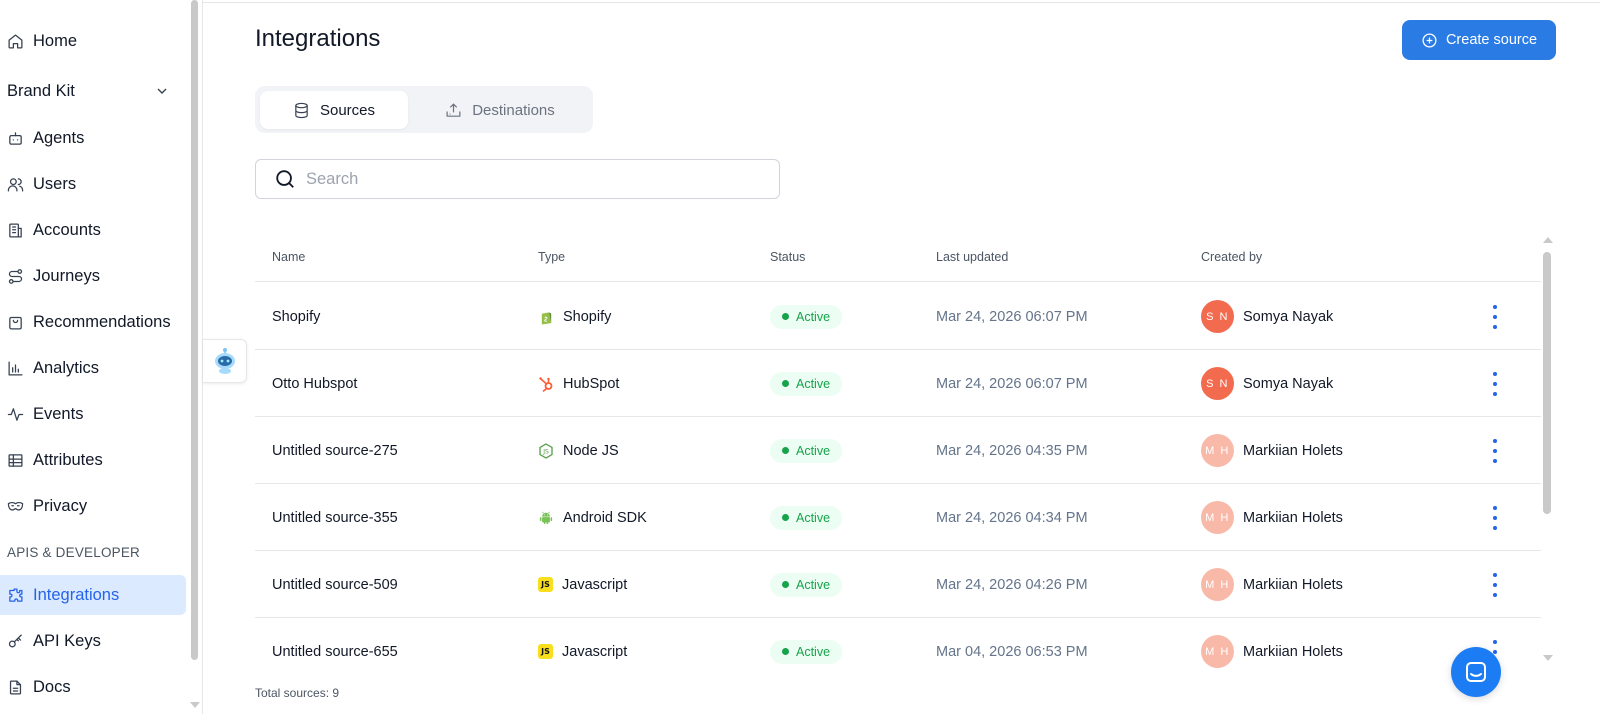 The image size is (1600, 714). I want to click on sidebar-item-attributes: Attributes, so click(93, 460).